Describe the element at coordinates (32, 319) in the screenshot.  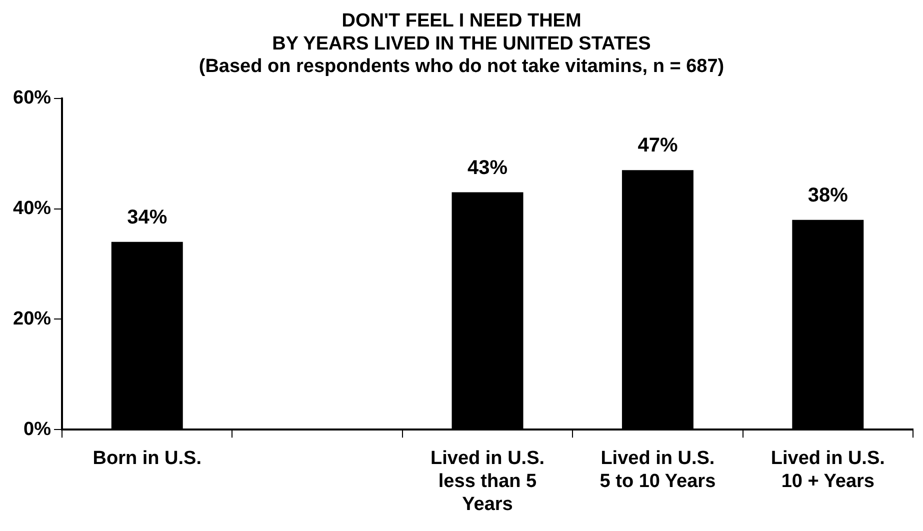
I see `y-tick-label: 20%` at that location.